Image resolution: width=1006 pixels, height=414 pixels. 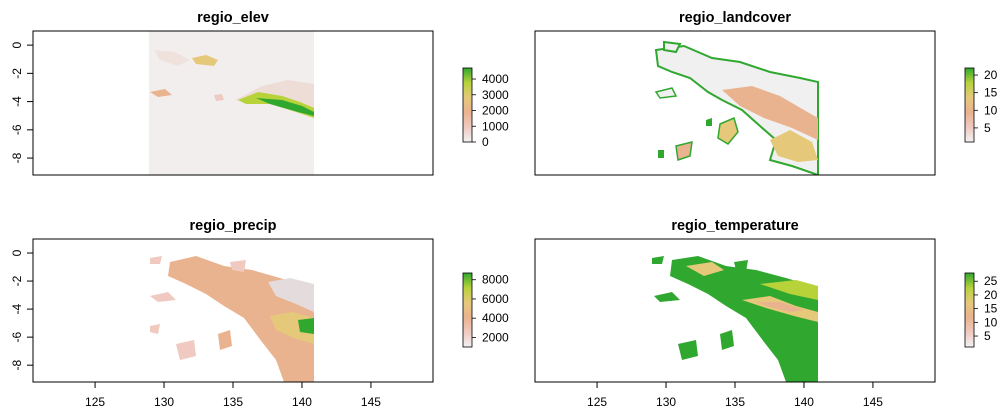 What do you see at coordinates (495, 126) in the screenshot?
I see `legend-tick-label: 1000` at bounding box center [495, 126].